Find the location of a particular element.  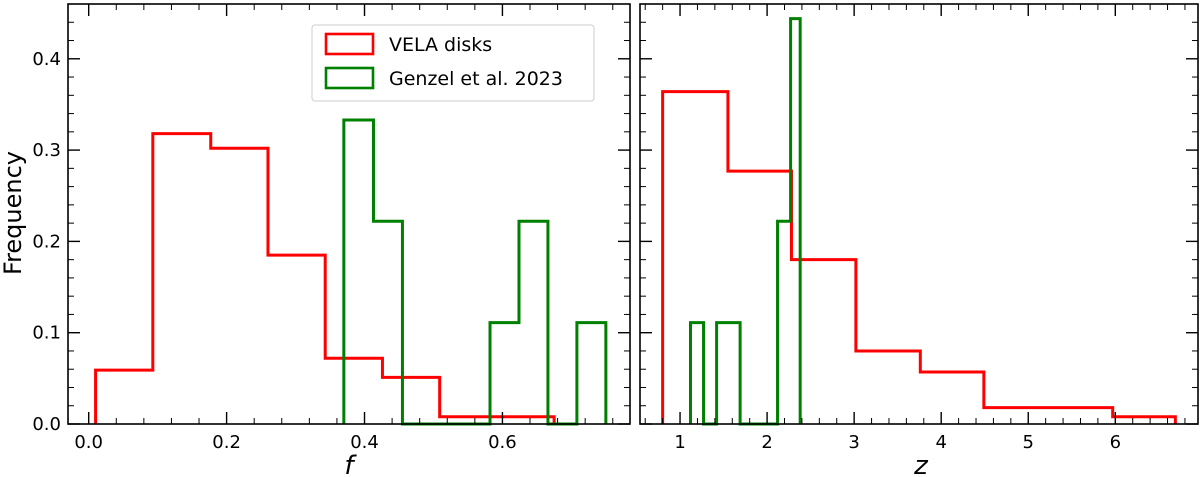

legend-frame is located at coordinates (453, 63).